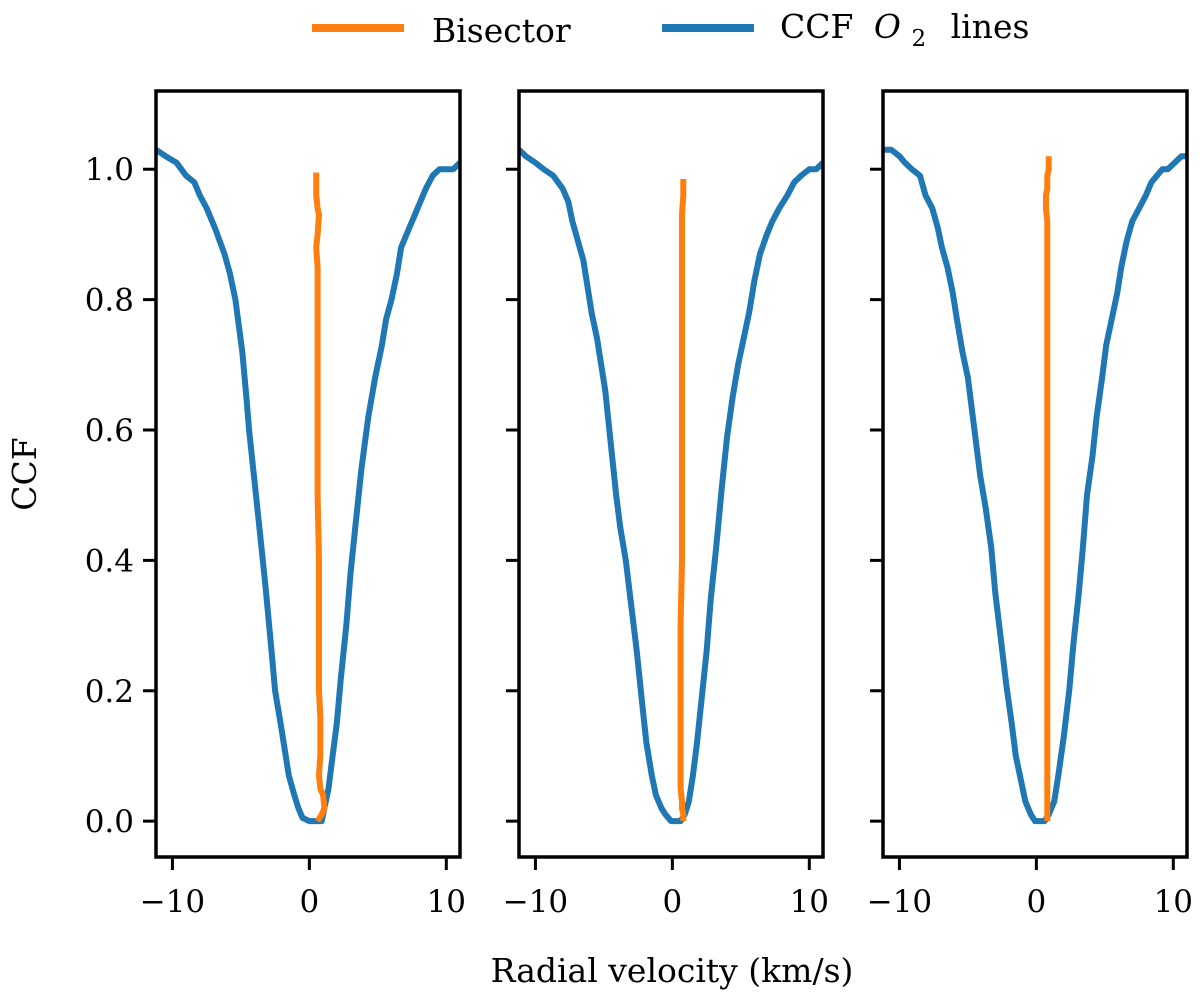  What do you see at coordinates (310, 902) in the screenshot?
I see `x-tick-label-panel-1-1: 0` at bounding box center [310, 902].